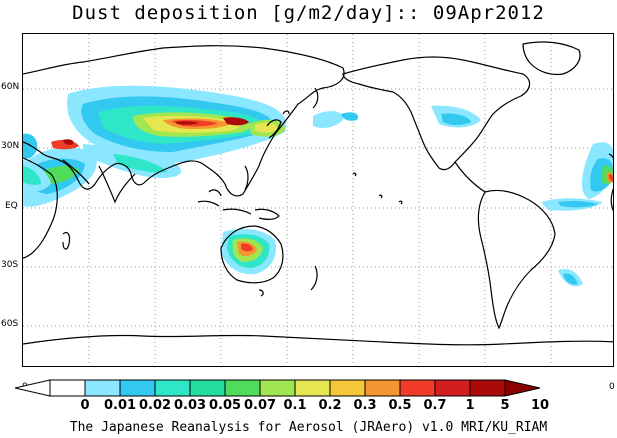 This screenshot has width=617, height=438. Describe the element at coordinates (400, 405) in the screenshot. I see `colorbar-label: 0.5` at that location.